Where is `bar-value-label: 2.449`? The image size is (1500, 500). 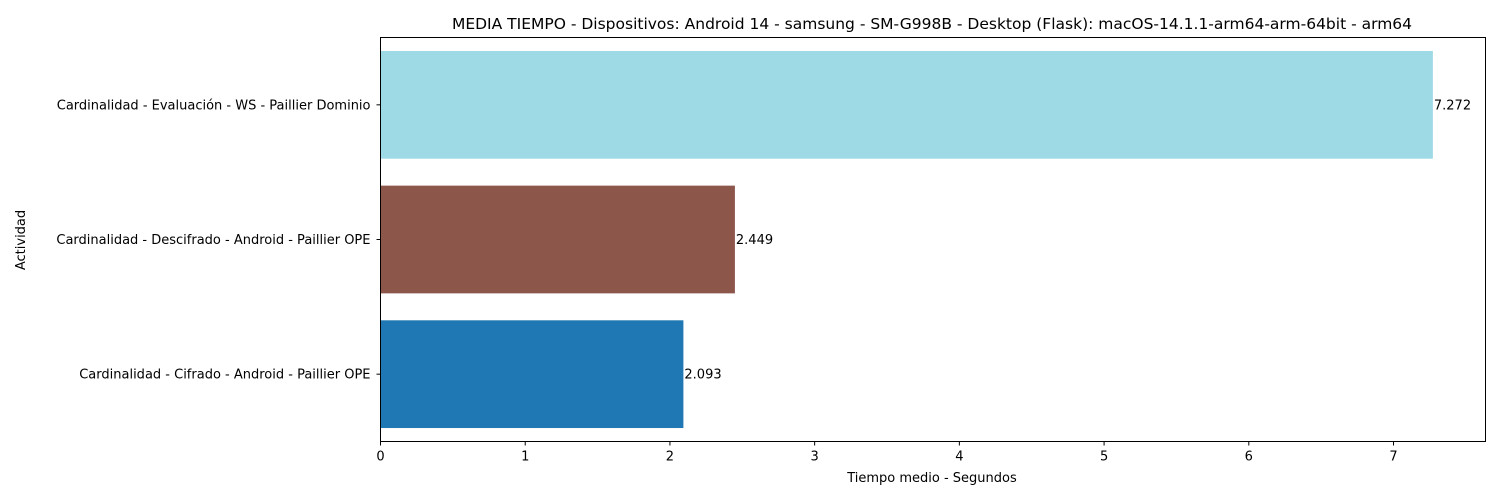
bar-value-label: 2.449 is located at coordinates (754, 240).